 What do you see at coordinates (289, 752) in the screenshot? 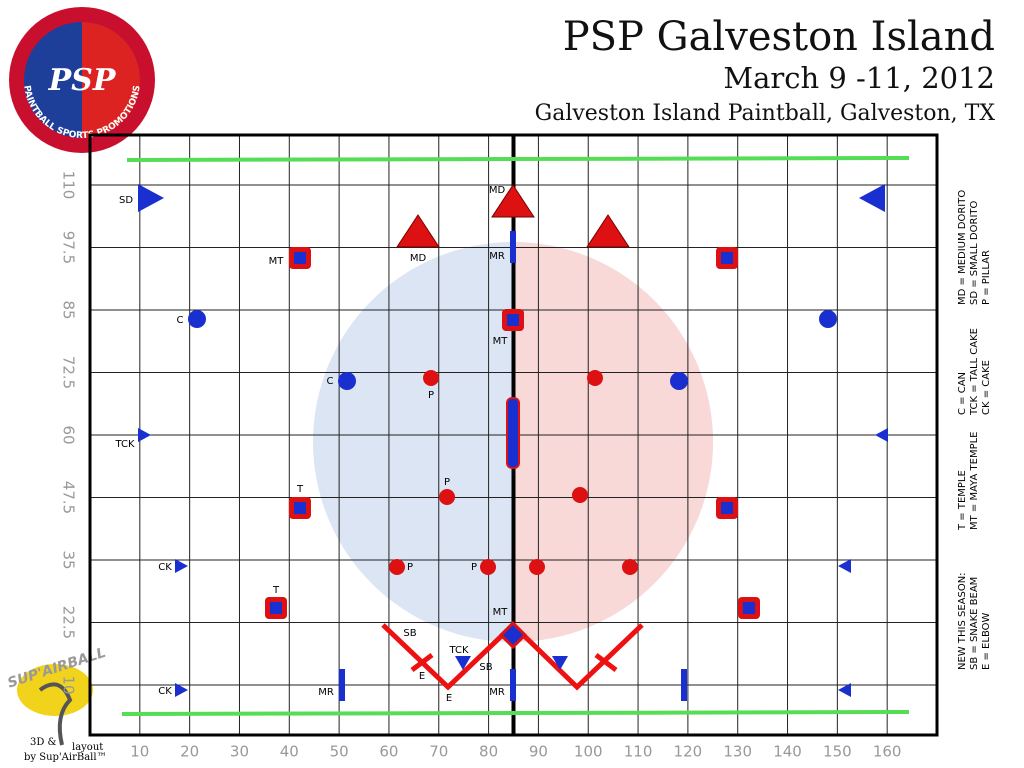
I see `x-tick-label: 40` at bounding box center [289, 752].